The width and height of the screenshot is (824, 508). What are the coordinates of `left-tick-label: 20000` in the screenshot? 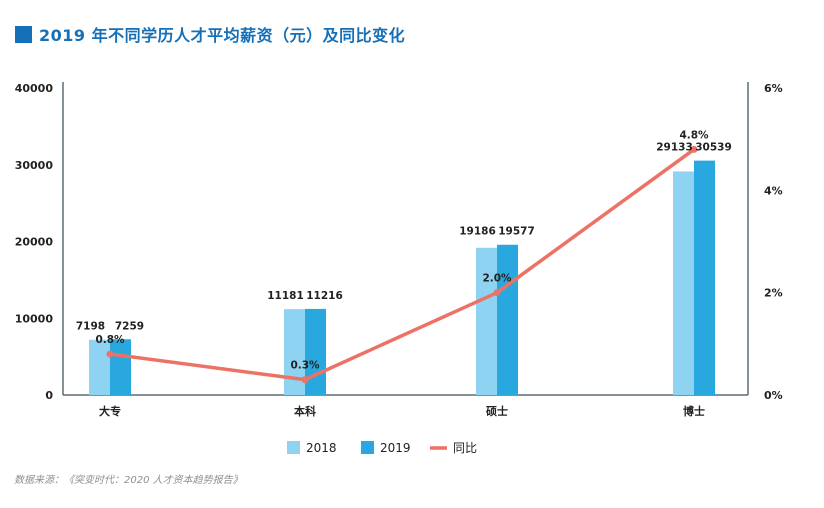 It's located at (34, 242).